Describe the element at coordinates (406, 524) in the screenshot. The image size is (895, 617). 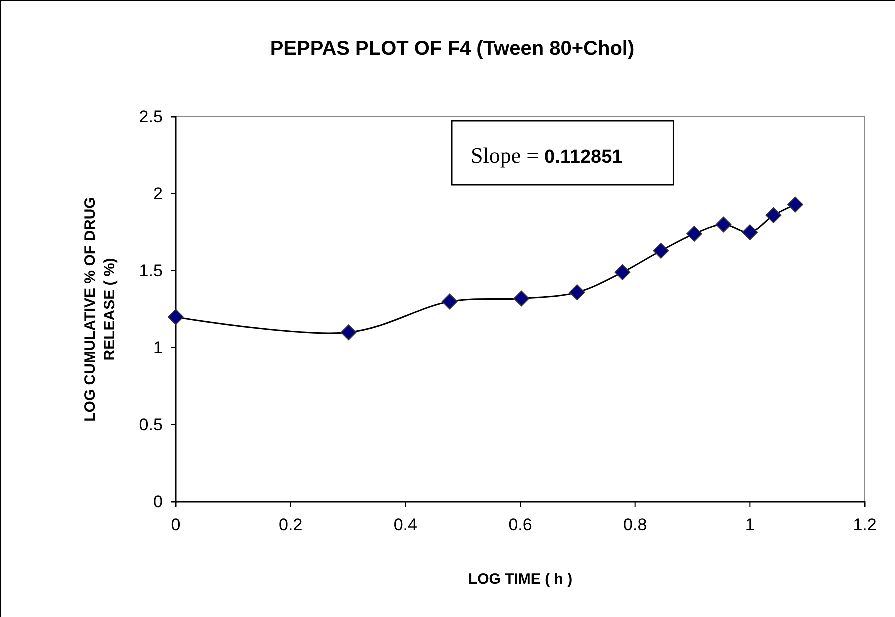
I see `x-tick-label: 0.4` at that location.